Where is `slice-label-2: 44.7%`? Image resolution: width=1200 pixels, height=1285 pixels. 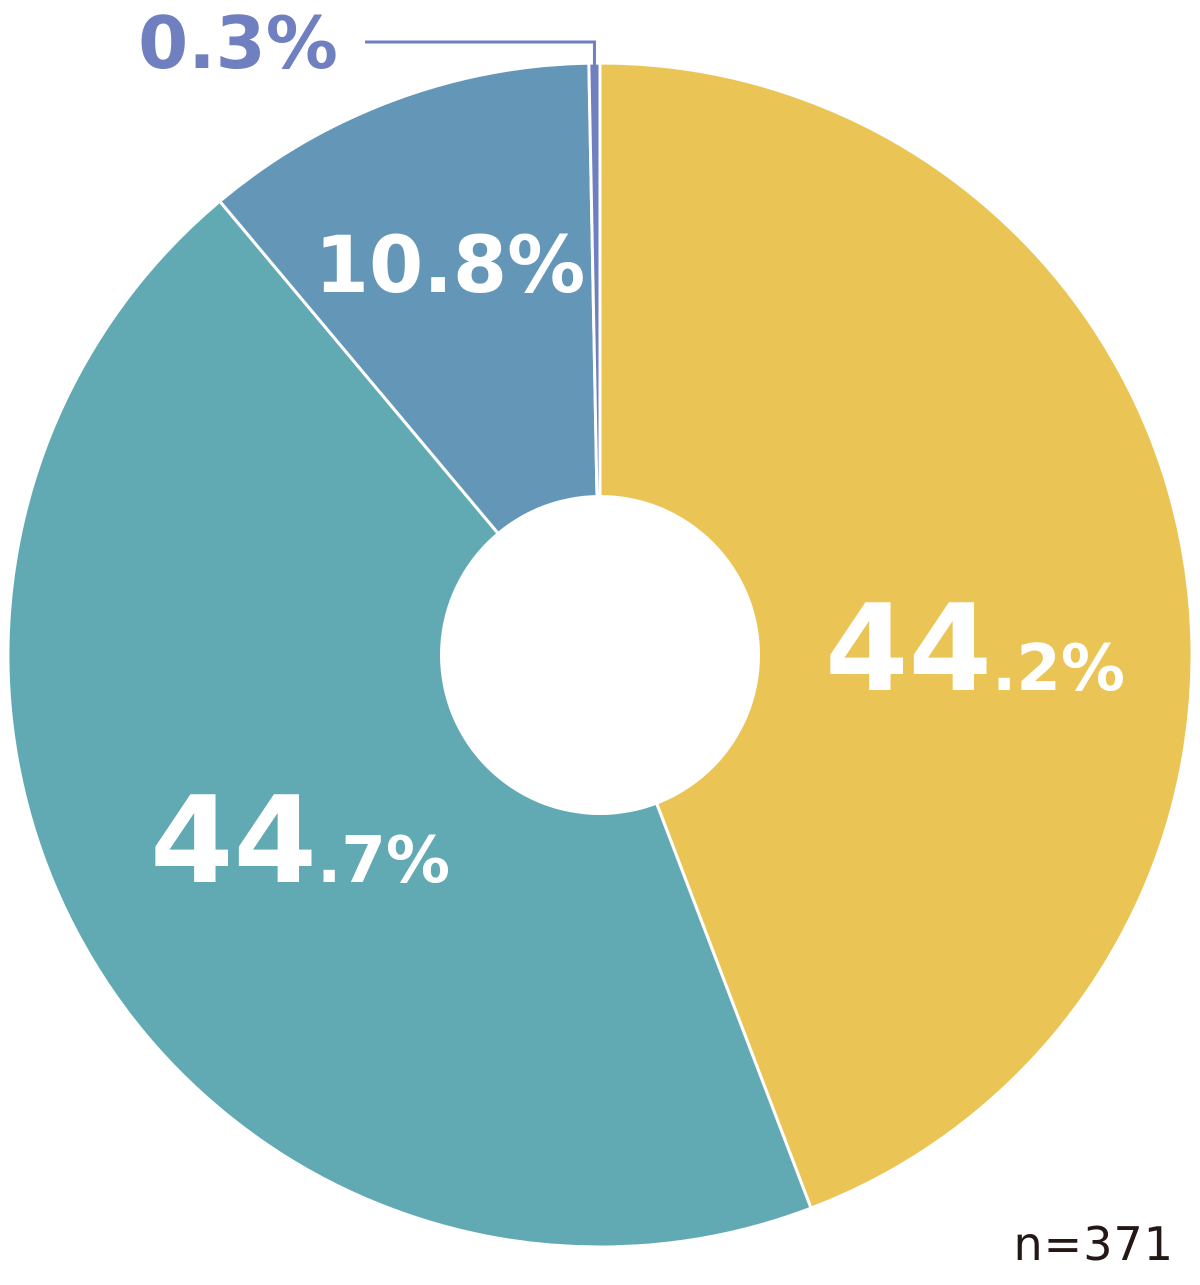 slice-label-2: 44.7% is located at coordinates (300, 841).